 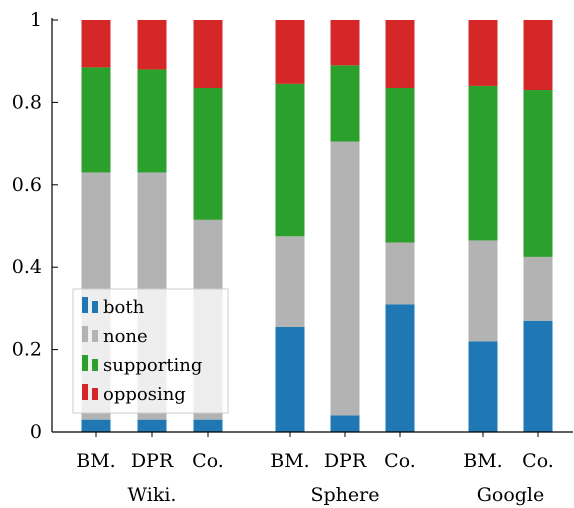 I want to click on y-tick-label: 1, so click(x=36, y=20).